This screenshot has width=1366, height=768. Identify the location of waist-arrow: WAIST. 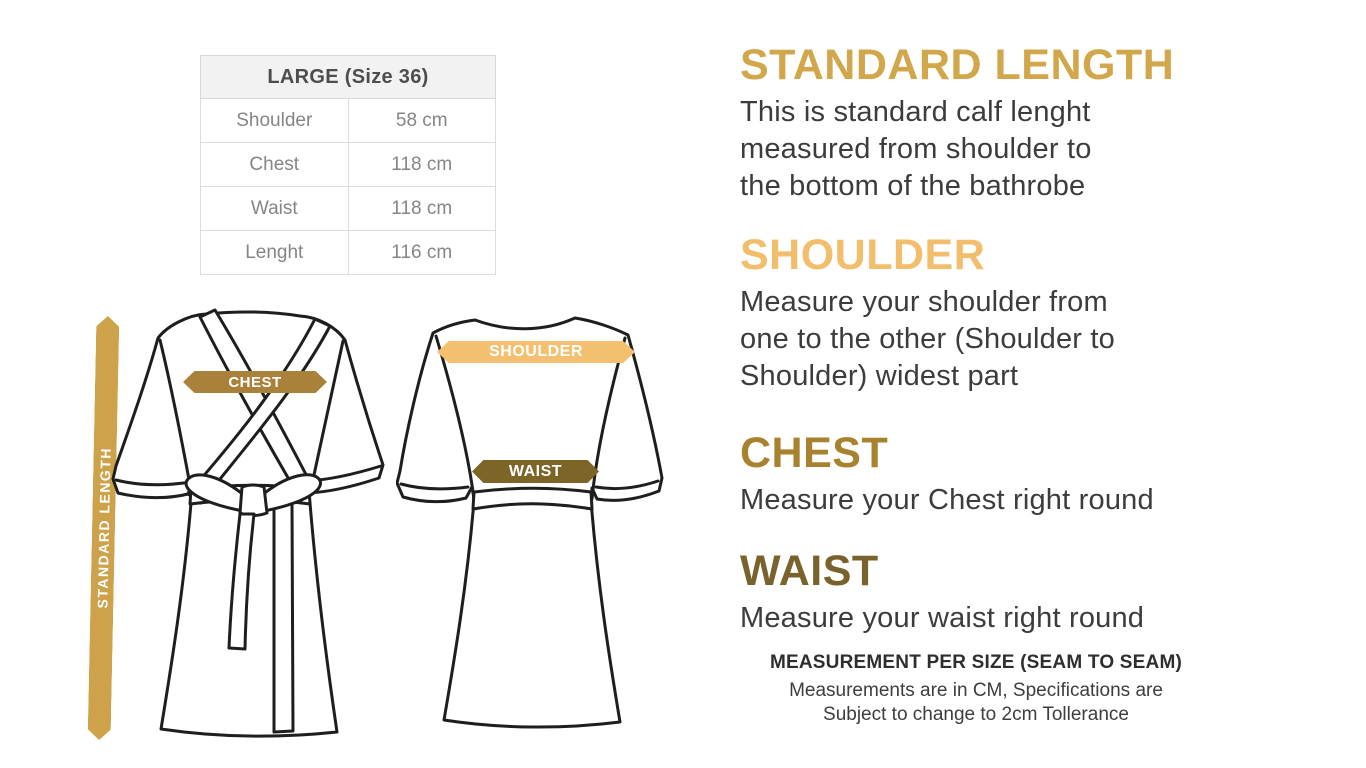
(535, 471).